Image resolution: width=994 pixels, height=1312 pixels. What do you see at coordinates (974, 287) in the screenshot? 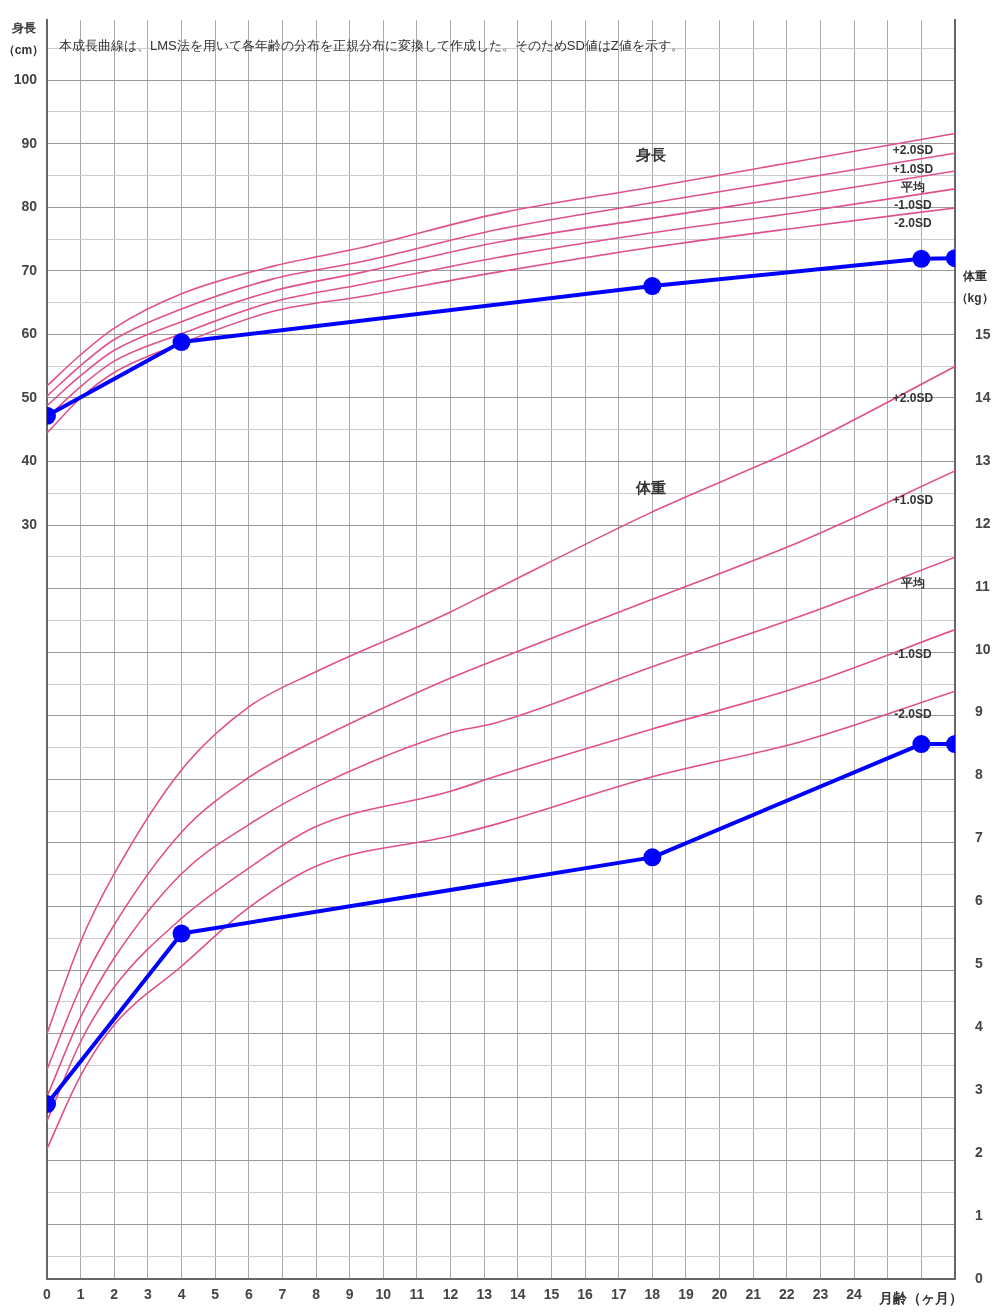
I see `y2-axis-title: 体重（kg）` at bounding box center [974, 287].